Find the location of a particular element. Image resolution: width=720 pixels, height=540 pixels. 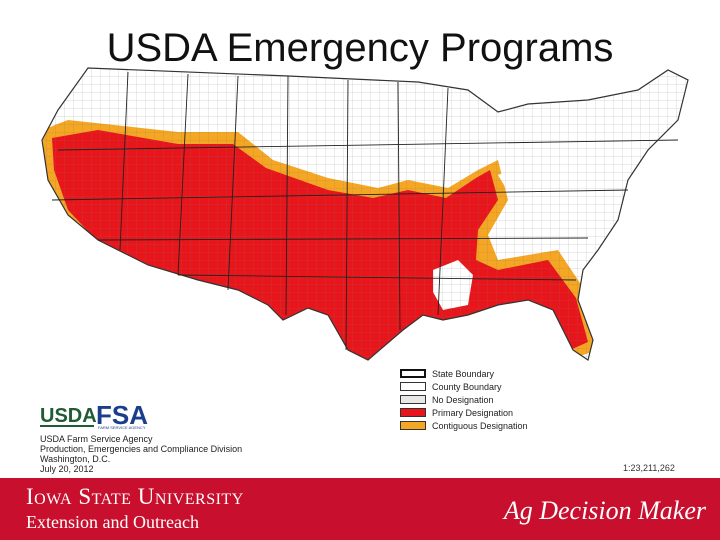

svg-text: USDA is located at coordinates (68, 416).